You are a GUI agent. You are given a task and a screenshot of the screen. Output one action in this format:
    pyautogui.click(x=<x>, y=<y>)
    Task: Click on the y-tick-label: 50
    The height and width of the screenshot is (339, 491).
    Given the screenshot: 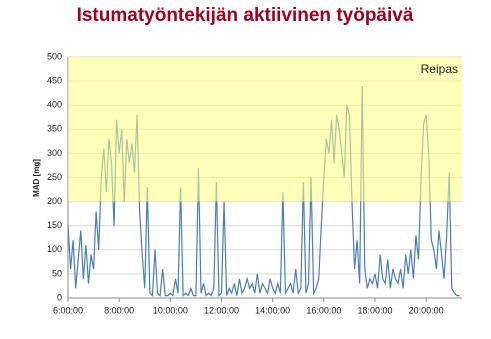 What is the action you would take?
    pyautogui.click(x=57, y=273)
    